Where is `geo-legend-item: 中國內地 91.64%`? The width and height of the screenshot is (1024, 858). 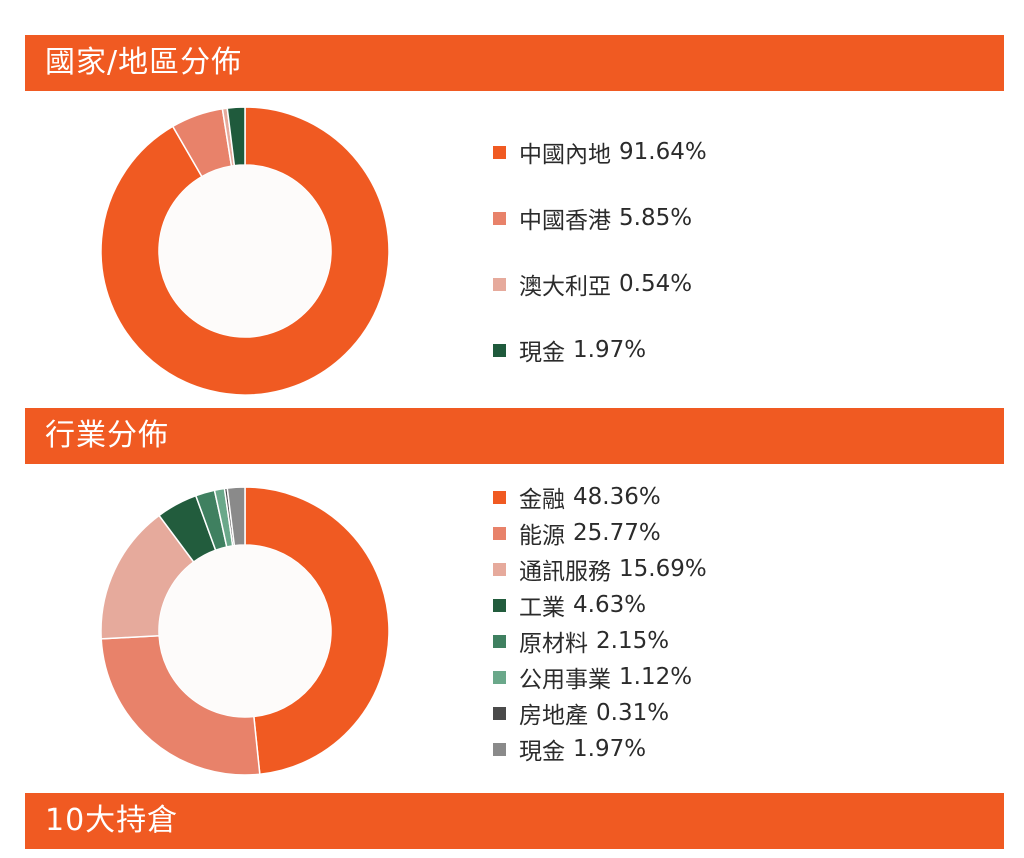 geo-legend-item: 中國內地 91.64% is located at coordinates (600, 152).